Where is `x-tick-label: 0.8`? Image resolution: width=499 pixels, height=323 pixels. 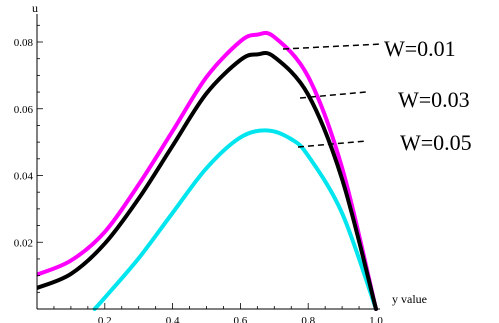
x-tick-label: 0.8 is located at coordinates (308, 319).